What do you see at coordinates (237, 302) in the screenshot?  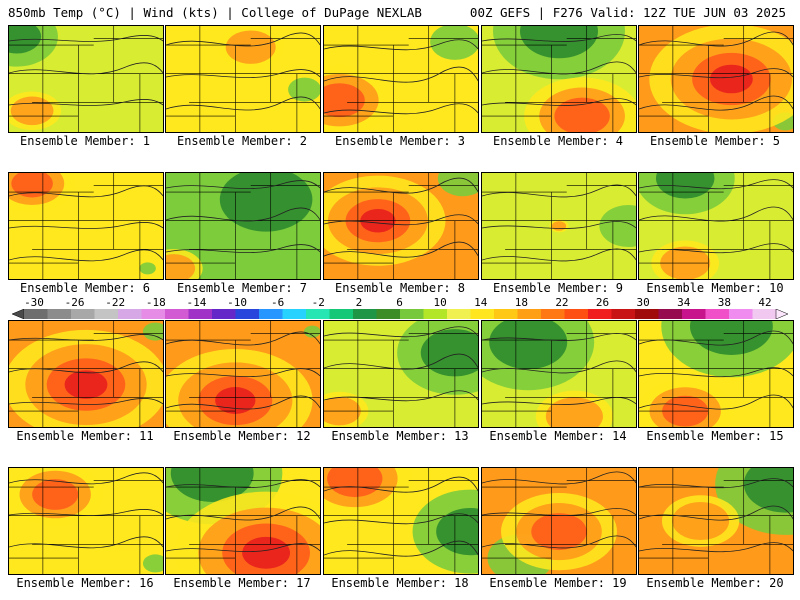 I see `colorbar-tick-label: -10` at bounding box center [237, 302].